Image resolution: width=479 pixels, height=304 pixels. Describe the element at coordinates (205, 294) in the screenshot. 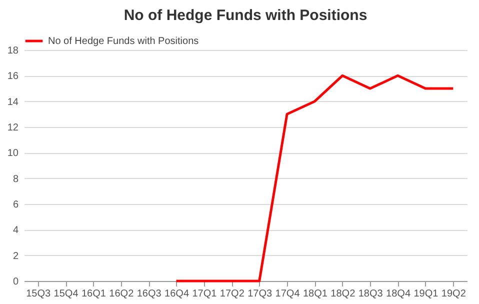

I see `x-tick-label: 17Q1` at that location.